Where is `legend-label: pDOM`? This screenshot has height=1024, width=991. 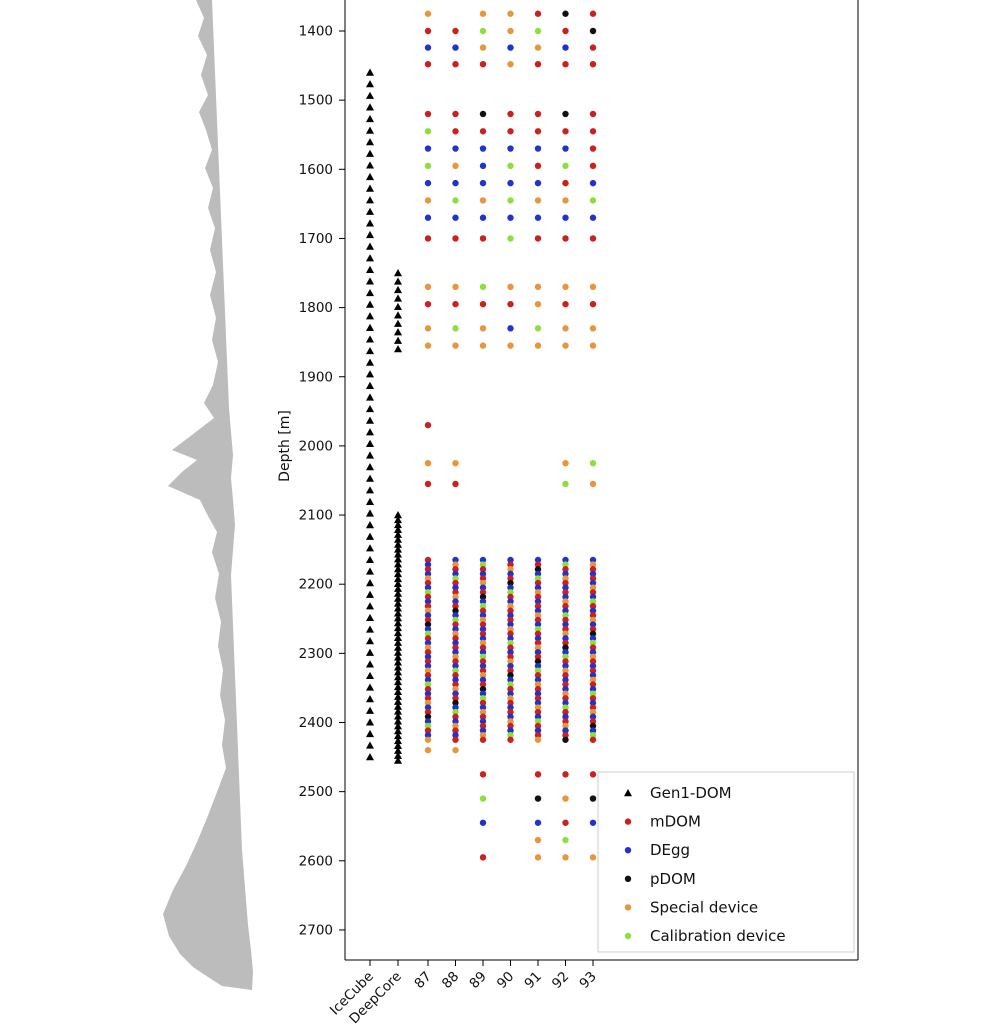 legend-label: pDOM is located at coordinates (673, 879).